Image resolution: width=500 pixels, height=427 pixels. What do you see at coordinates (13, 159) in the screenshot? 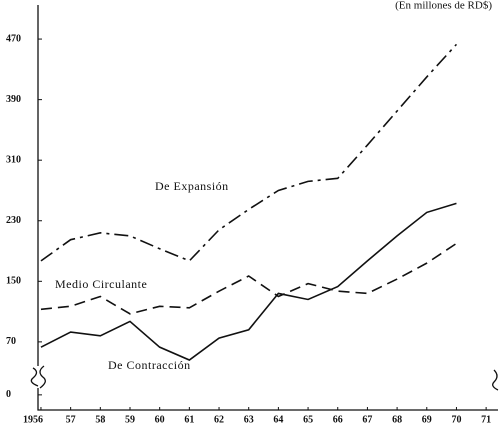
I see `y-tick-label: 310` at bounding box center [13, 159].